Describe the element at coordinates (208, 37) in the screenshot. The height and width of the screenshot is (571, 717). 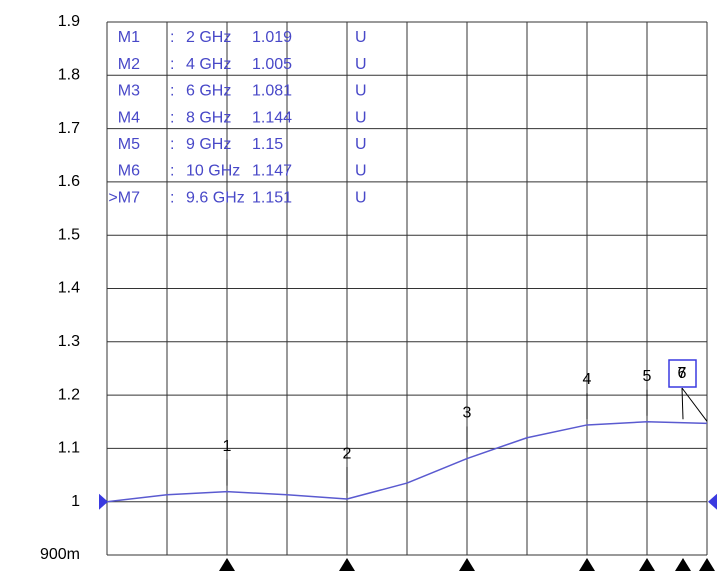
I see `marker-freq: 2 GHz` at that location.